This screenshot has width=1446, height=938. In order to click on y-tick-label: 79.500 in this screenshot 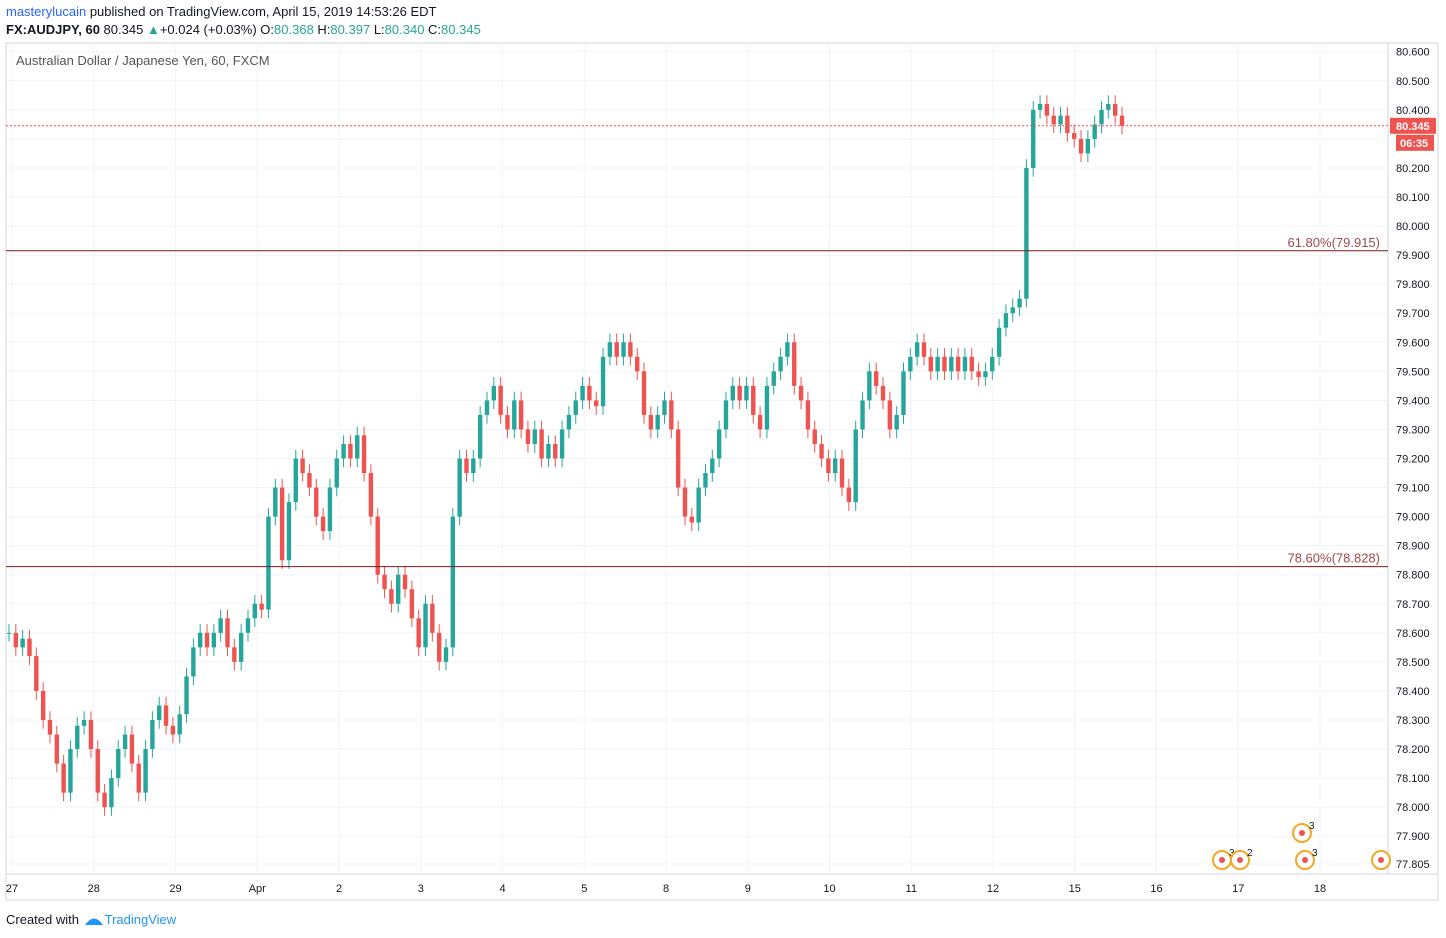, I will do `click(1413, 372)`.